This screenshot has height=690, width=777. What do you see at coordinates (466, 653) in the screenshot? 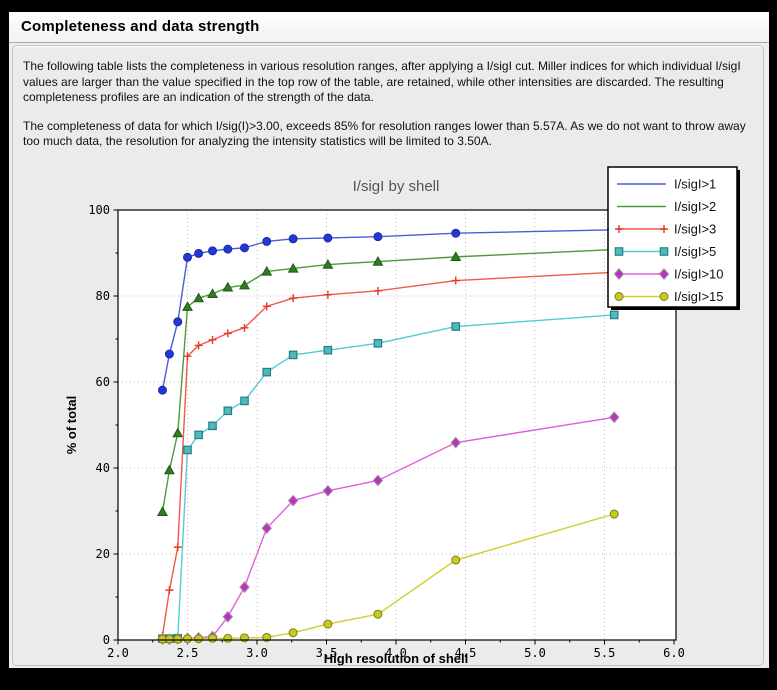
I see `svg-text: 4.5` at bounding box center [466, 653].